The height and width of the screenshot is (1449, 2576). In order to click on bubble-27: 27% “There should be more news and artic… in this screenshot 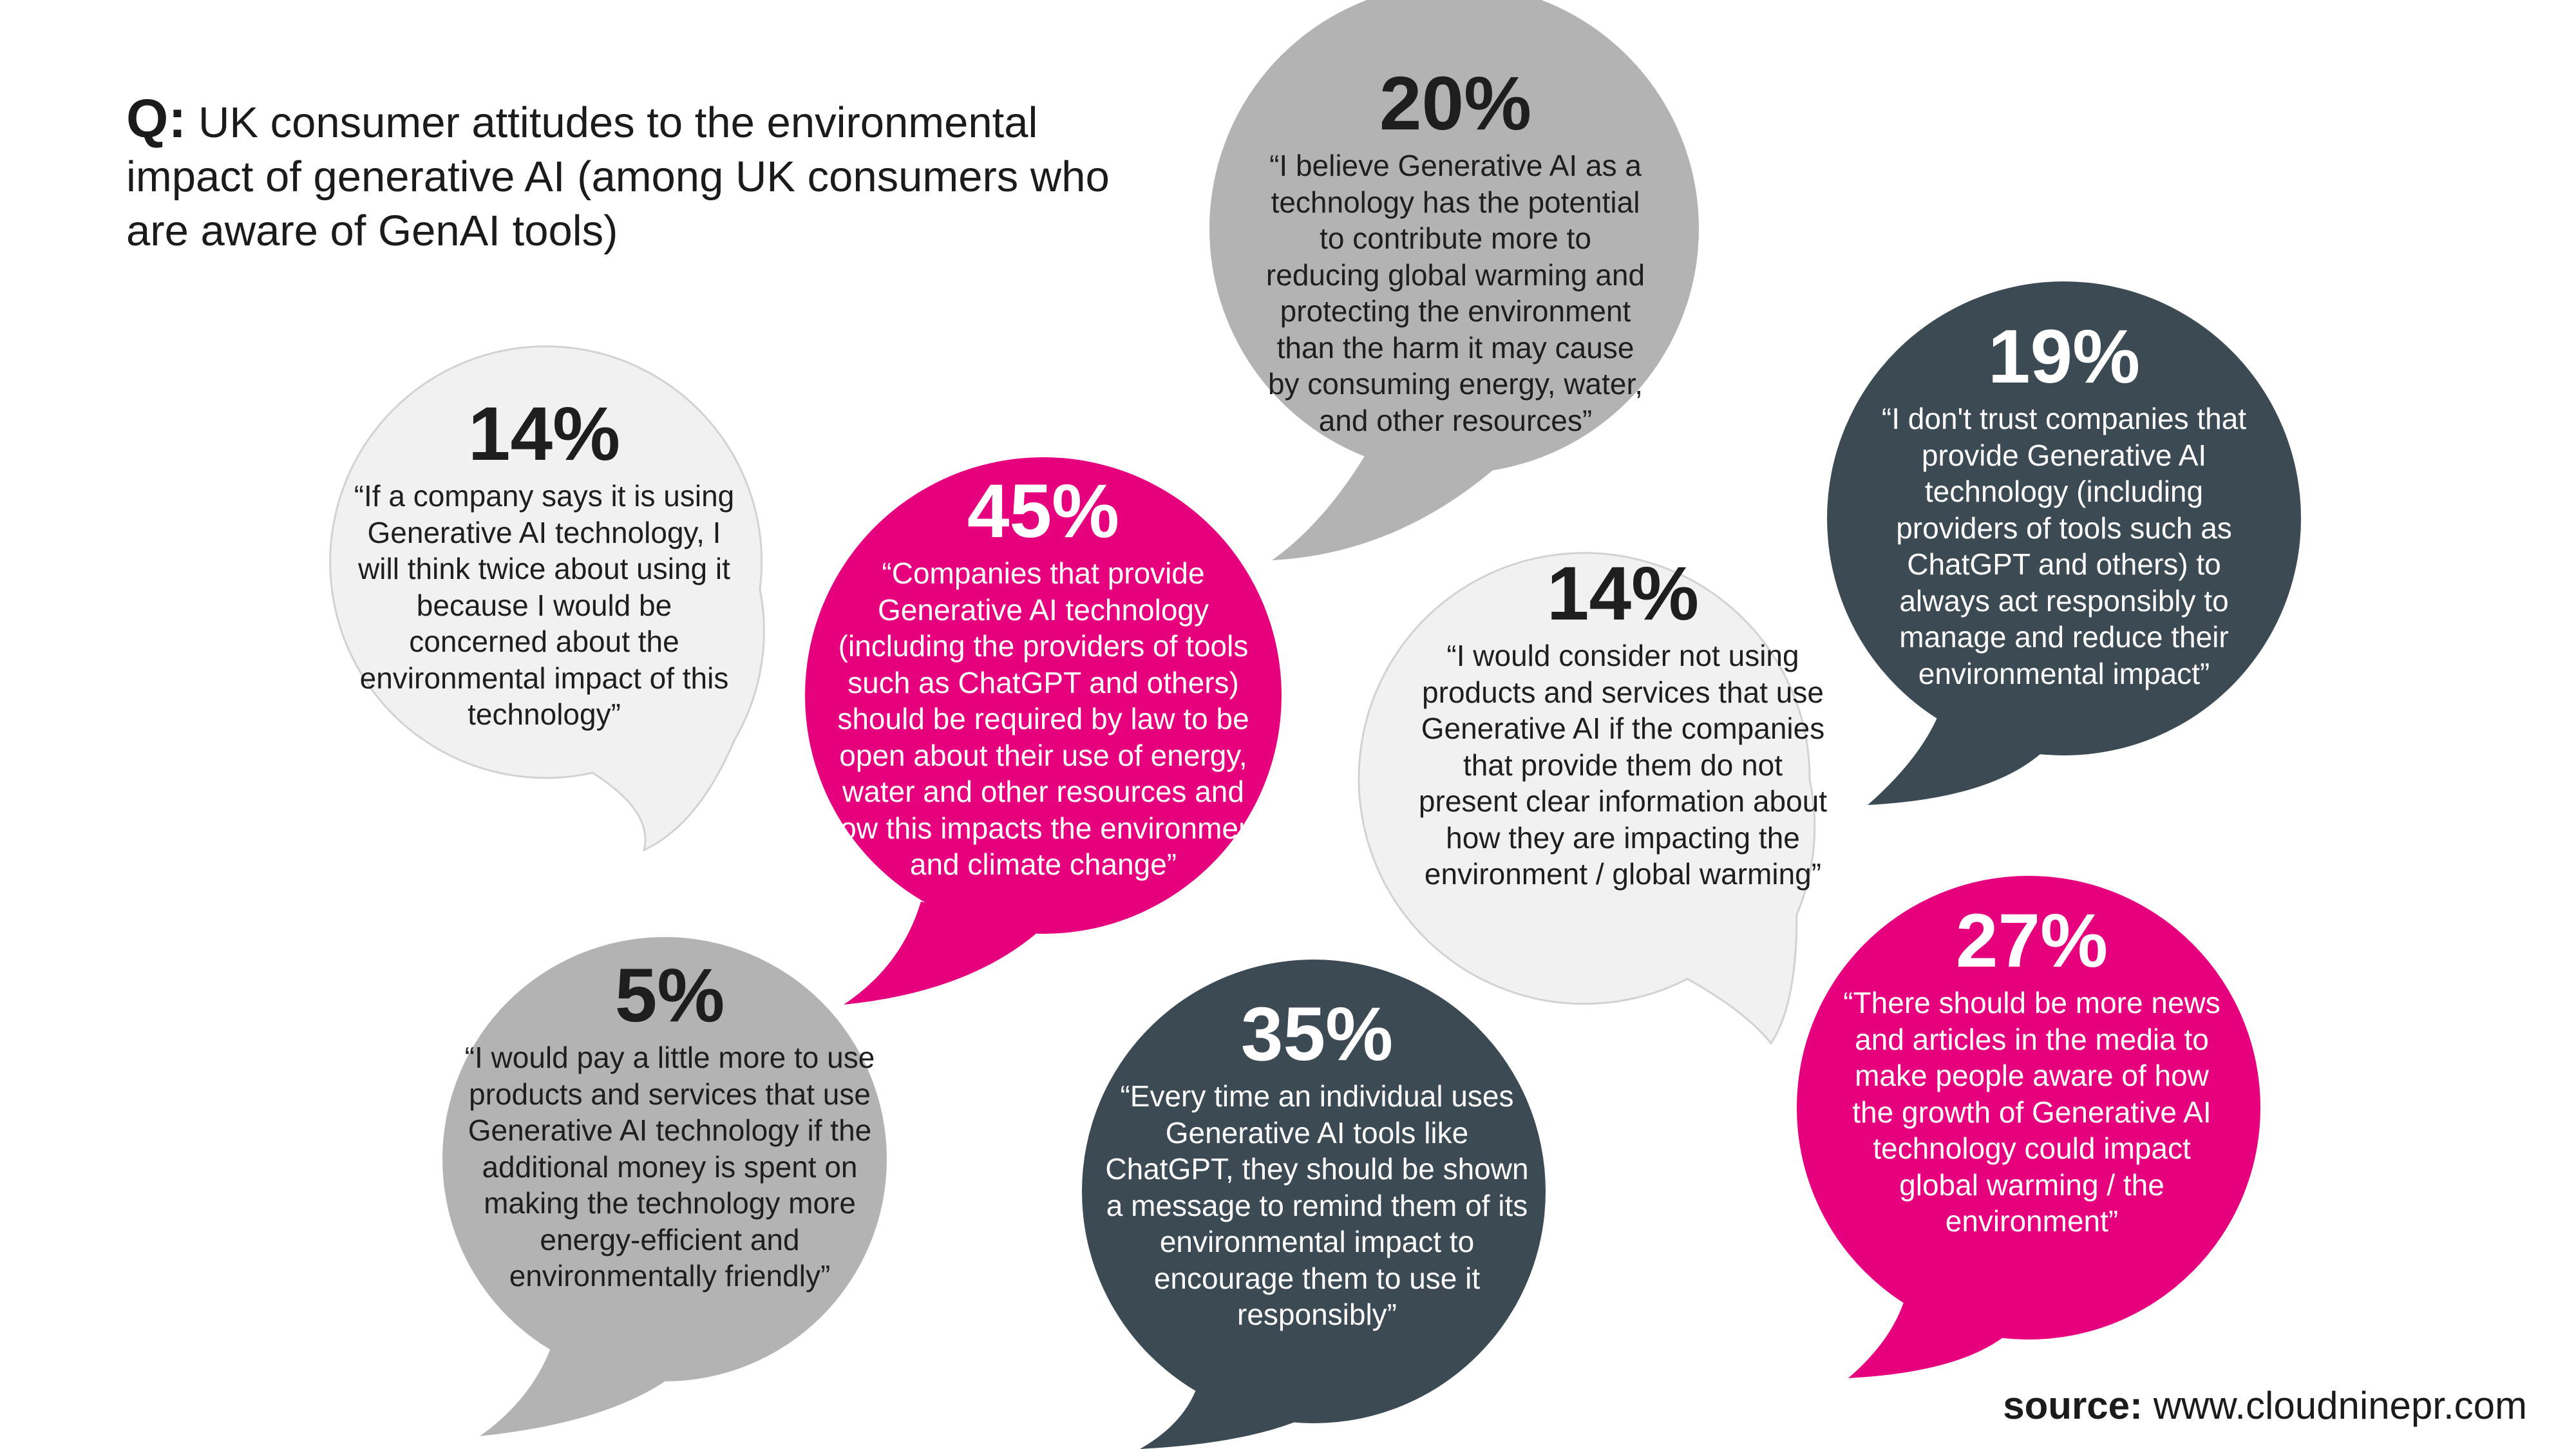, I will do `click(2032, 1069)`.